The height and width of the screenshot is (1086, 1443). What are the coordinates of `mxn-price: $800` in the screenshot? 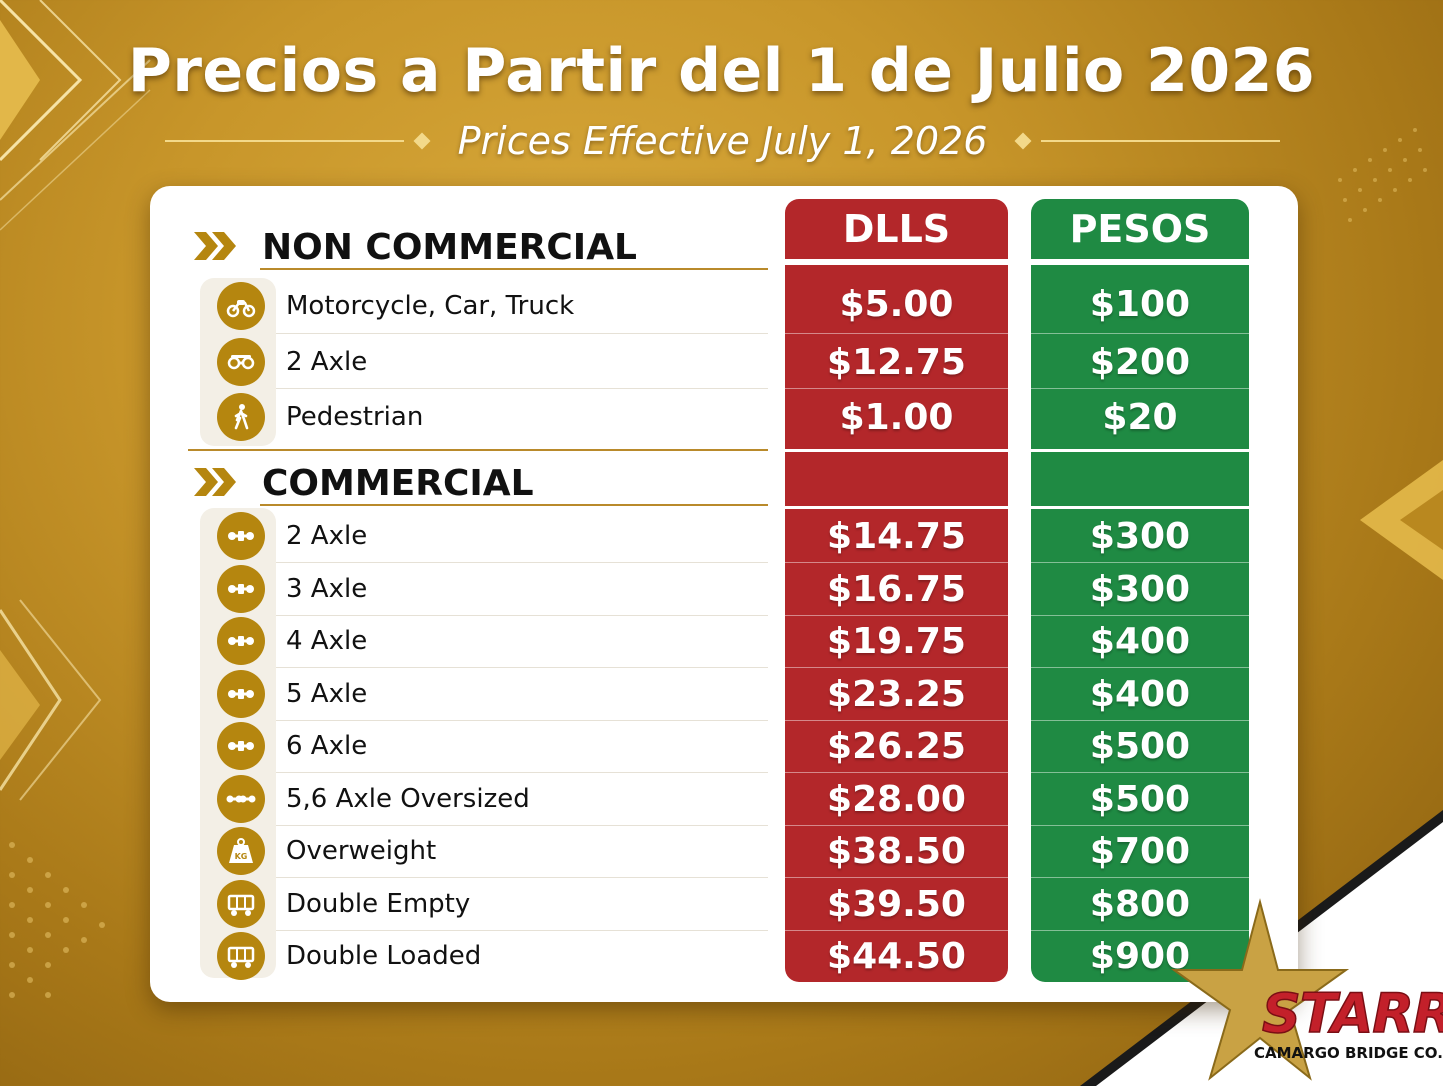 It's located at (1140, 904).